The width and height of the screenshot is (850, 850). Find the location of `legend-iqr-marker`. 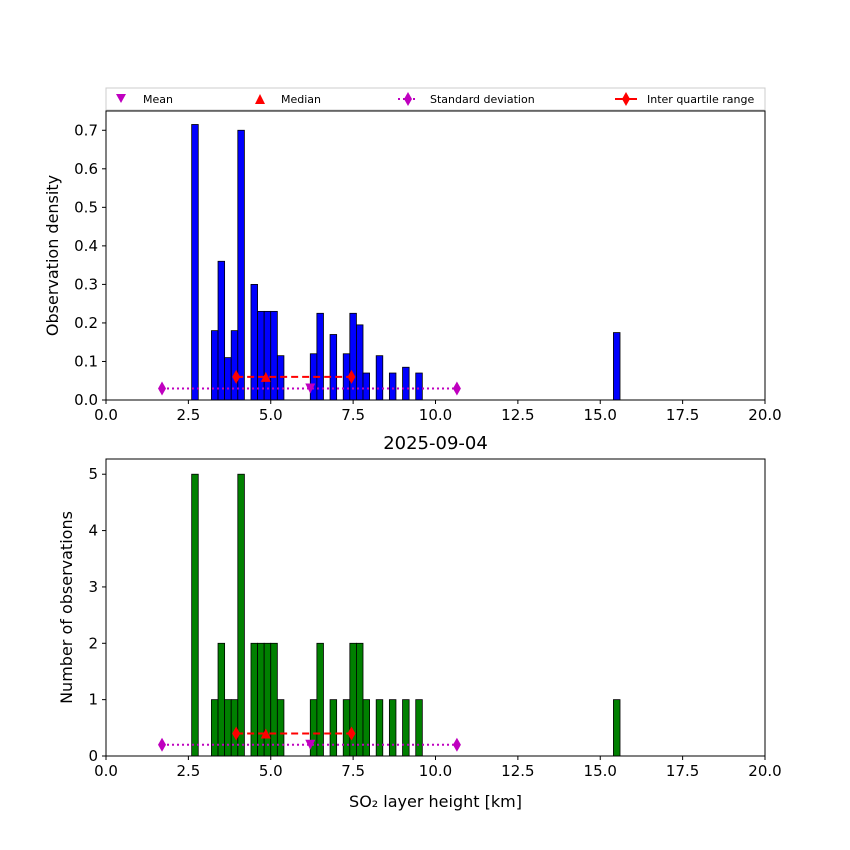

legend-iqr-marker is located at coordinates (626, 99).